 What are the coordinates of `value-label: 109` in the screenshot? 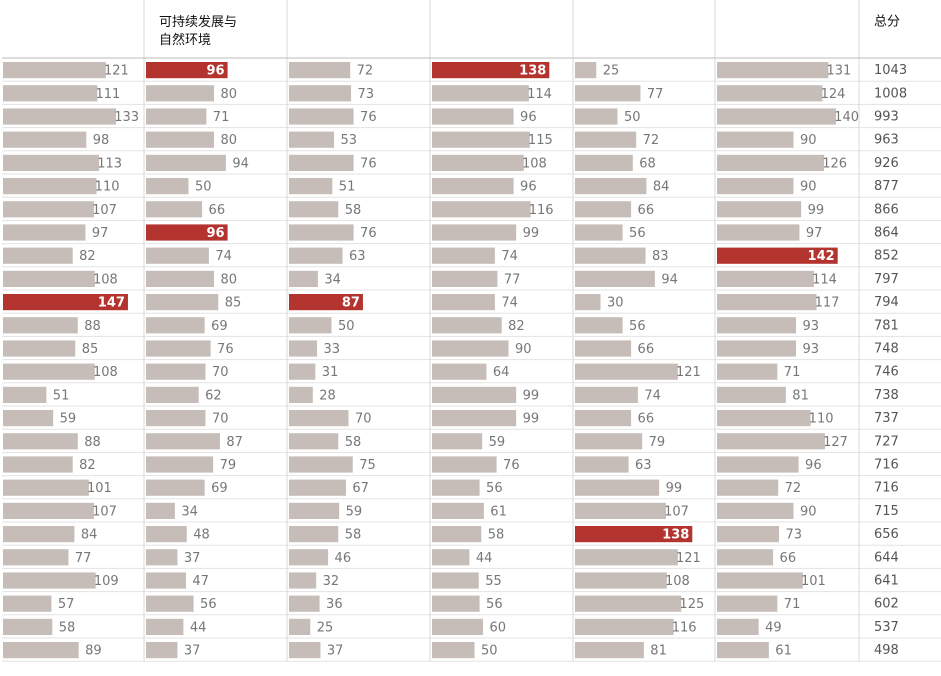 It's located at (106, 581).